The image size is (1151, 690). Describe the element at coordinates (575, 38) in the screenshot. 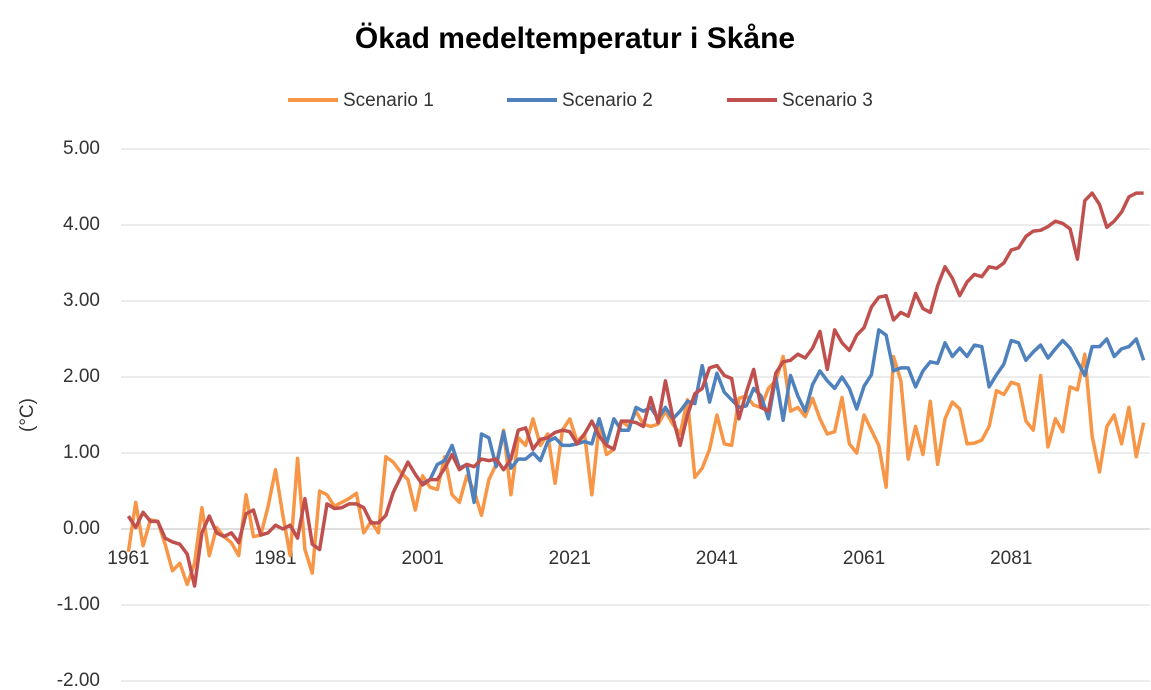

I see `chart-title: Ökad medeltemperatur i Skåne` at that location.